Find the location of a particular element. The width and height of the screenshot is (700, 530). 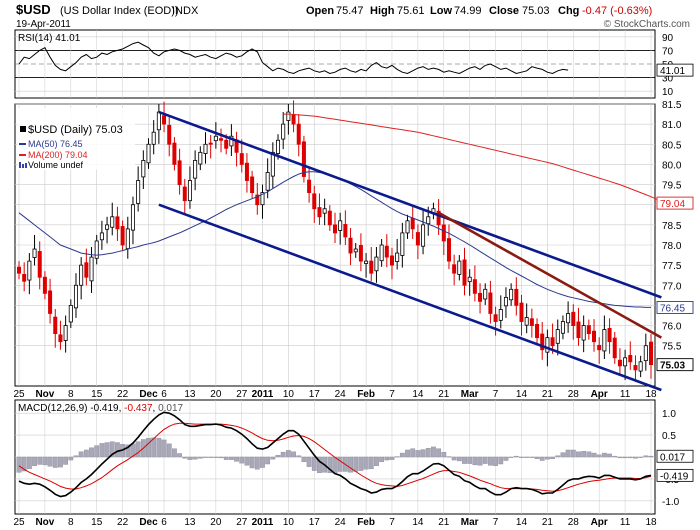

macd-tag: -0.419 is located at coordinates (675, 475).